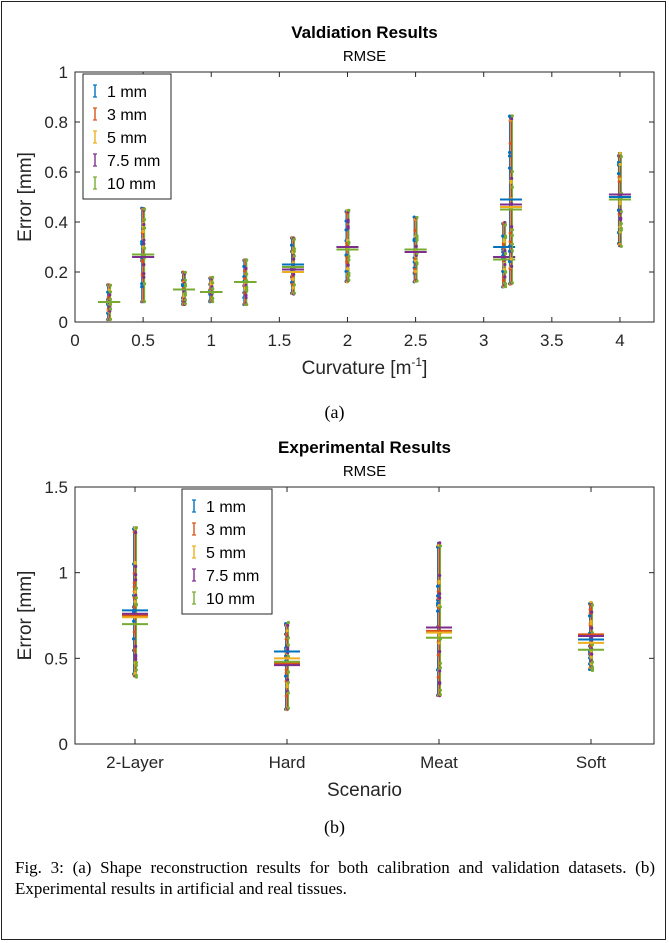 Image resolution: width=669 pixels, height=943 pixels. What do you see at coordinates (483, 340) in the screenshot?
I see `x-tick-label: 3` at bounding box center [483, 340].